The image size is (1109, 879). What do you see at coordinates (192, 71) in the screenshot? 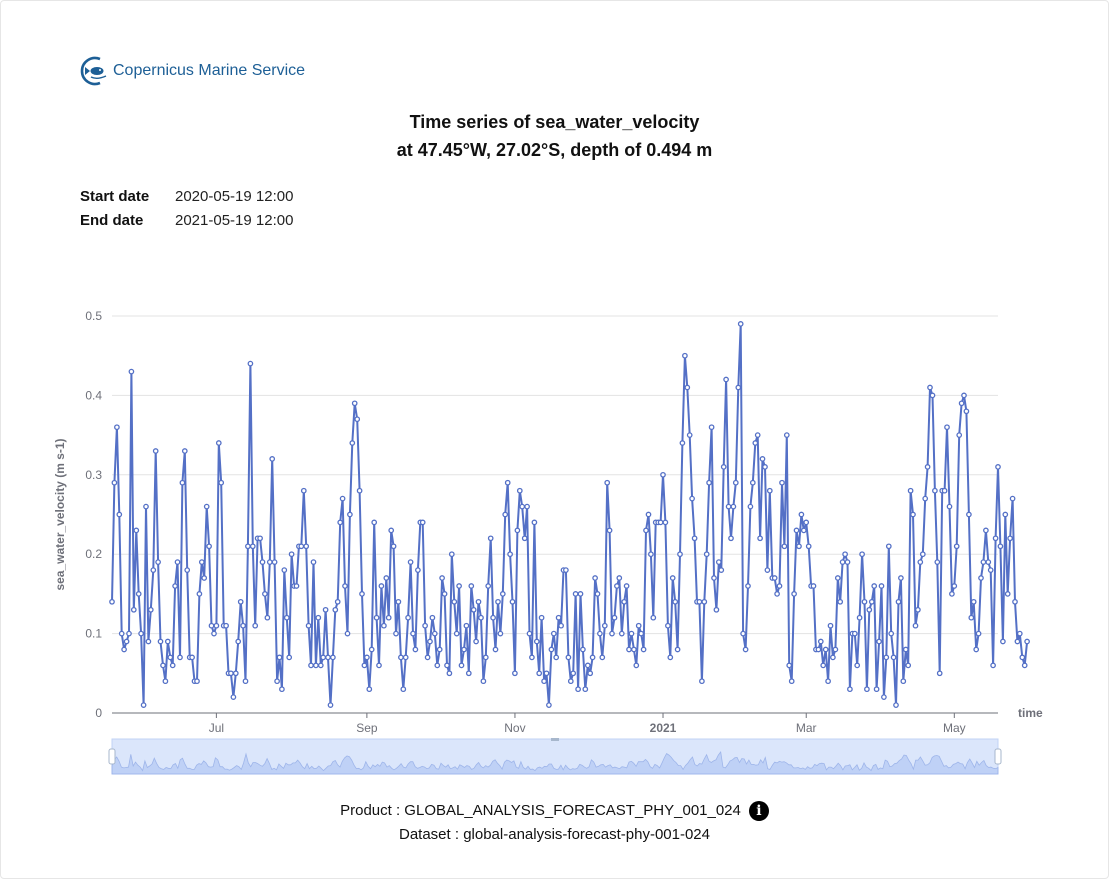
I see `copernicus-logo: Copernicus Marine Service` at bounding box center [192, 71].